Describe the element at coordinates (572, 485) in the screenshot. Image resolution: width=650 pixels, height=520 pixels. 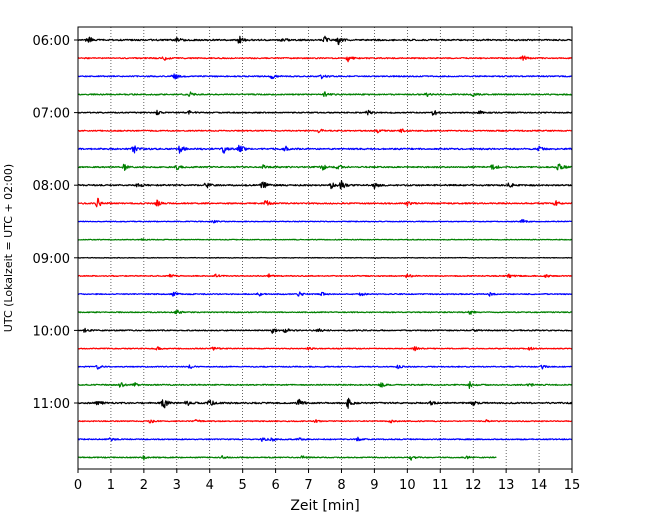
I see `x-tick-label: 15` at that location.